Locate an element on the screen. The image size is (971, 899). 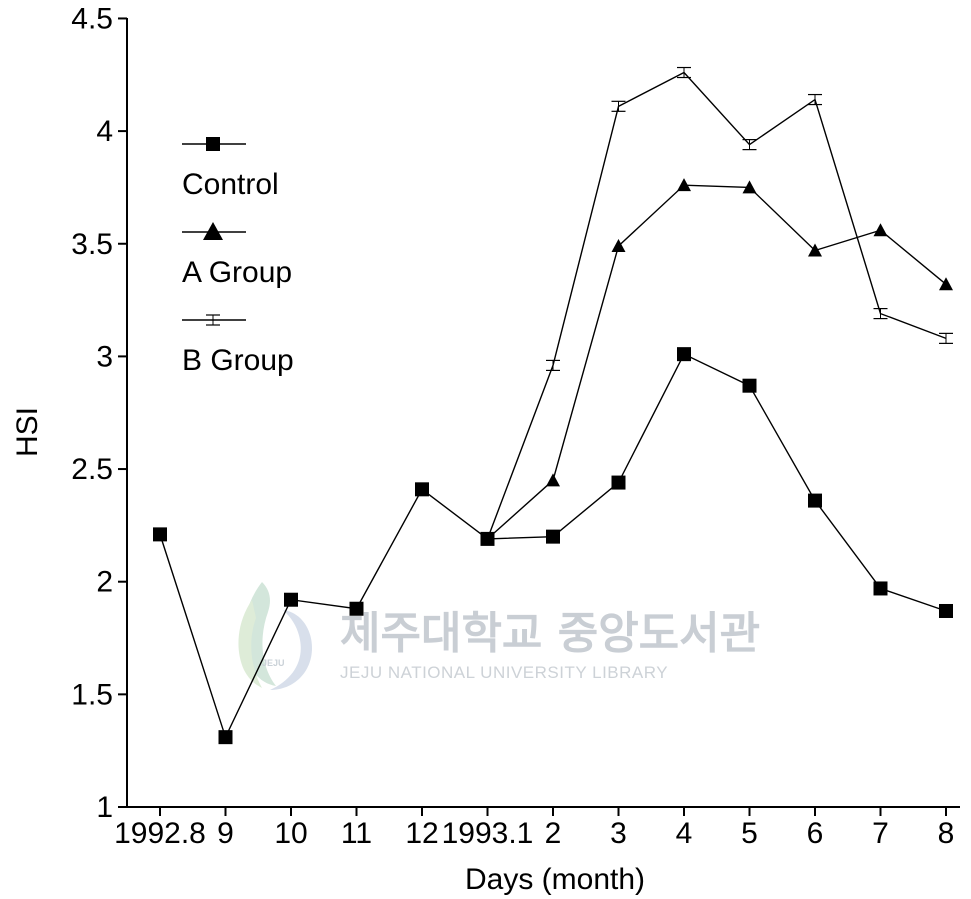
y-tick-label: 2.5 is located at coordinates (92, 469).